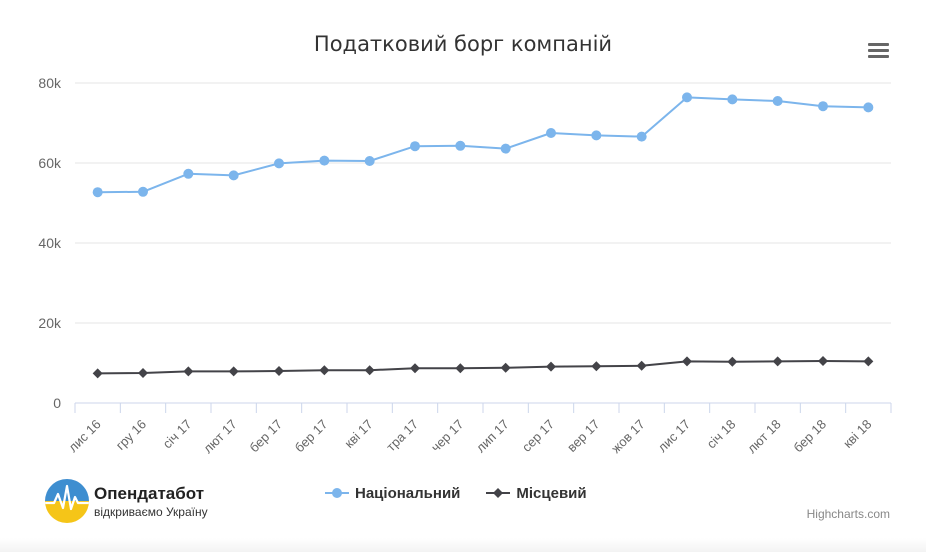 This screenshot has height=552, width=926. Describe the element at coordinates (50, 83) in the screenshot. I see `y-tick-label: 80k` at that location.